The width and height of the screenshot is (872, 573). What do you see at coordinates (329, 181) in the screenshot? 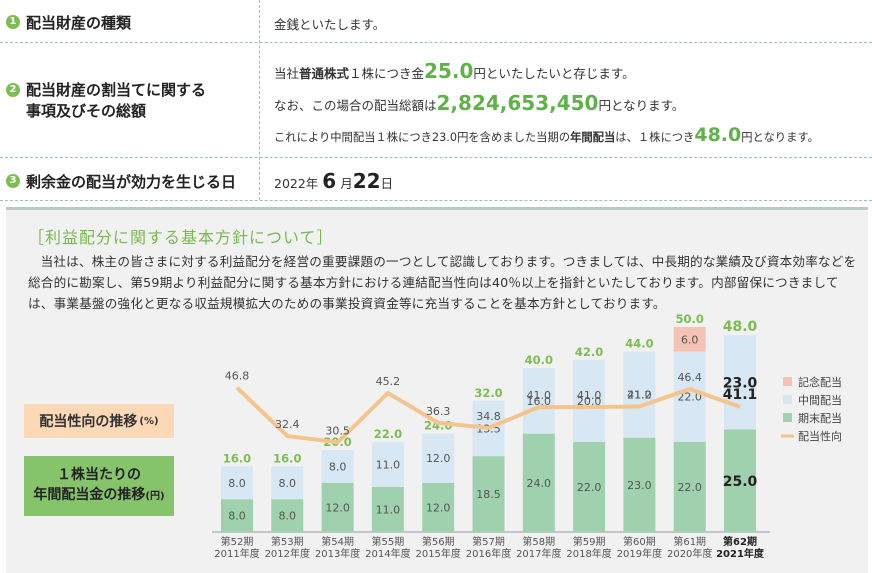
I see `date-month: 6` at bounding box center [329, 181].